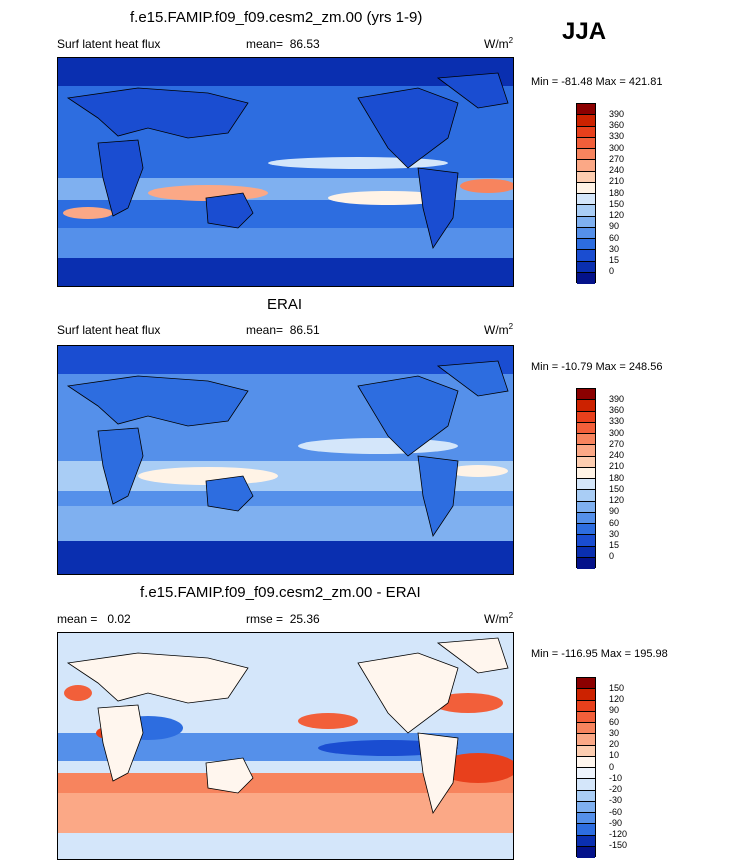  What do you see at coordinates (614, 755) in the screenshot?
I see `colorbar-tick-label: 10` at bounding box center [614, 755].